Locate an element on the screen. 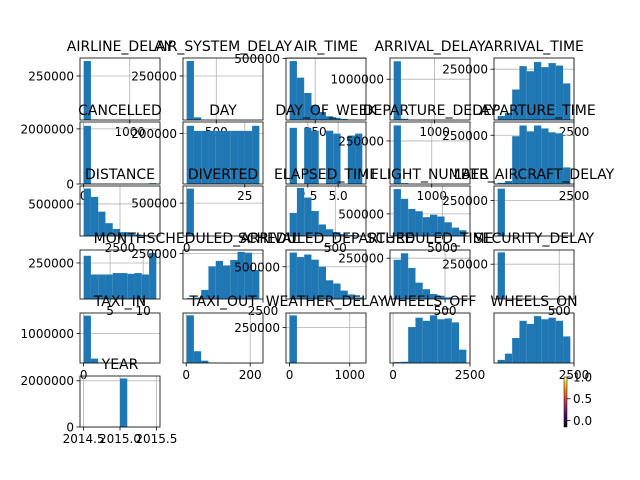 The height and width of the screenshot is (480, 640). histogram-panel: 0 2000000 0 CANCELLED is located at coordinates (91, 153).